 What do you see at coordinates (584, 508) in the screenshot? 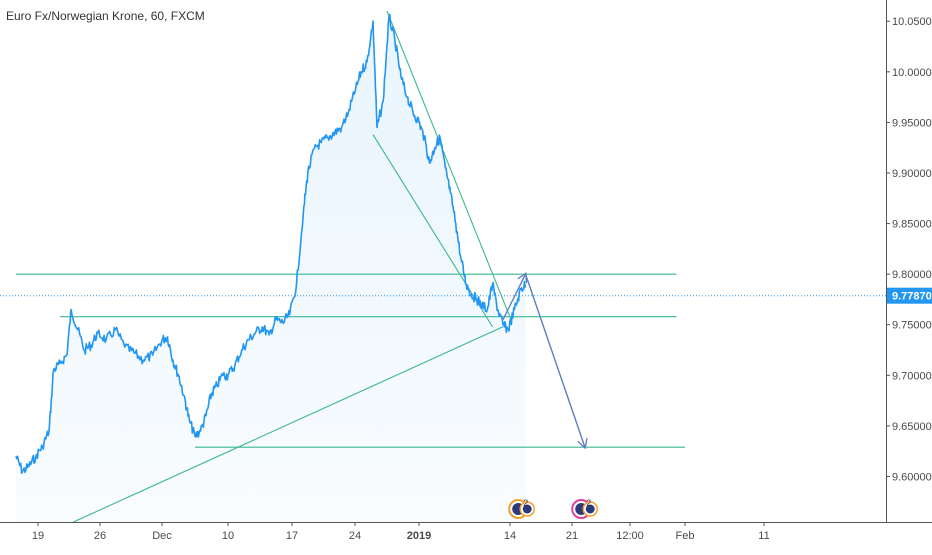
I see `event-marker-2: 2` at bounding box center [584, 508].